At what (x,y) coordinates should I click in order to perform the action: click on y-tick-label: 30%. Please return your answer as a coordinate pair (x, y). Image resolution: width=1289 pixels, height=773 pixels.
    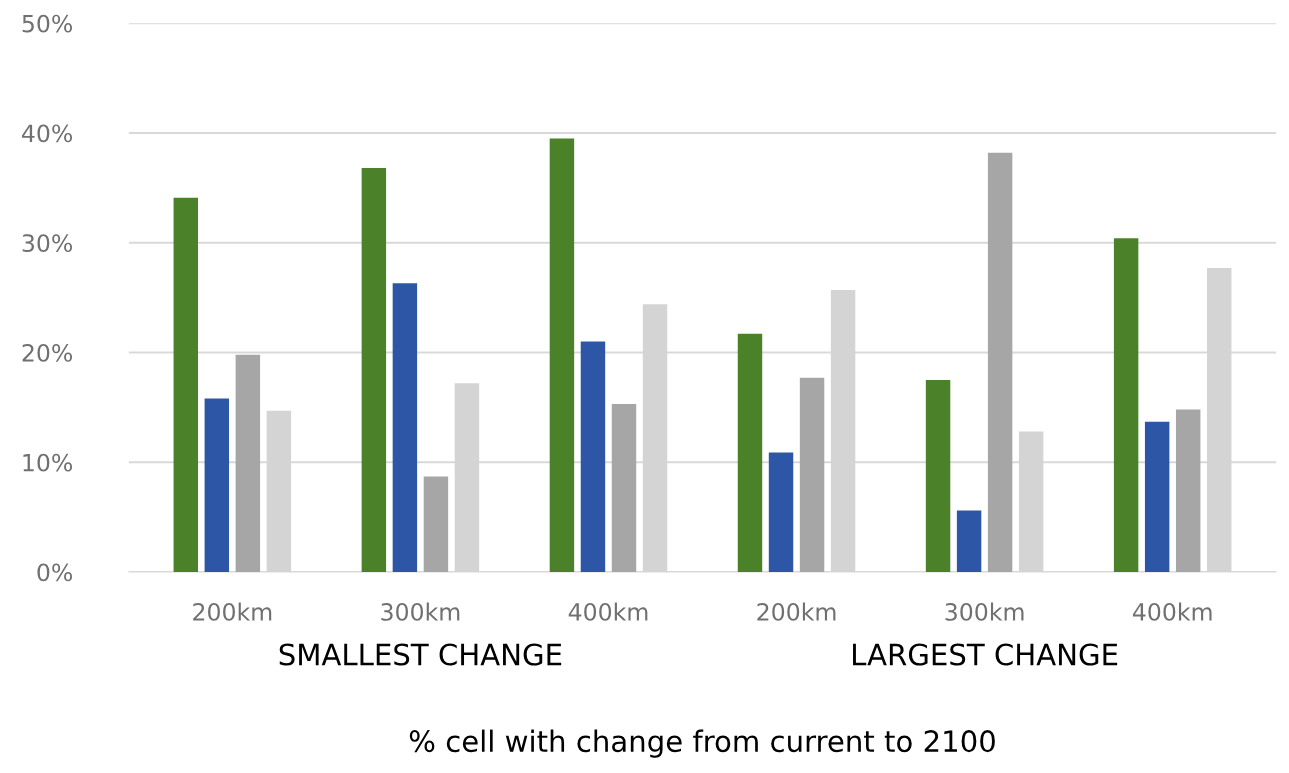
    Looking at the image, I should click on (47, 243).